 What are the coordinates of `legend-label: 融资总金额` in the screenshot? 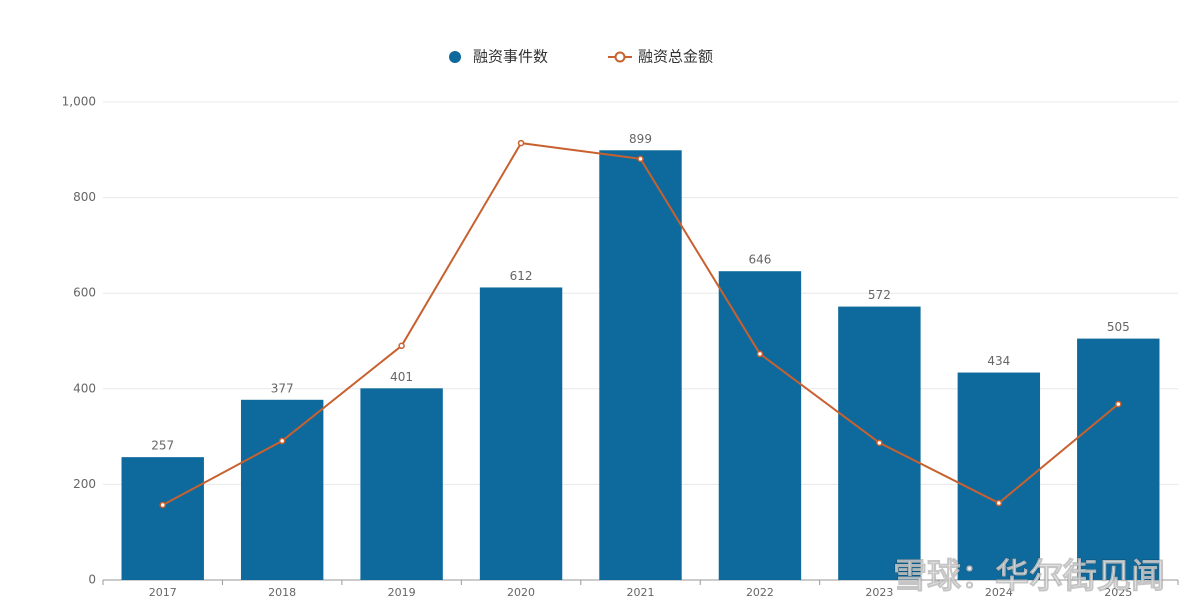 It's located at (675, 57).